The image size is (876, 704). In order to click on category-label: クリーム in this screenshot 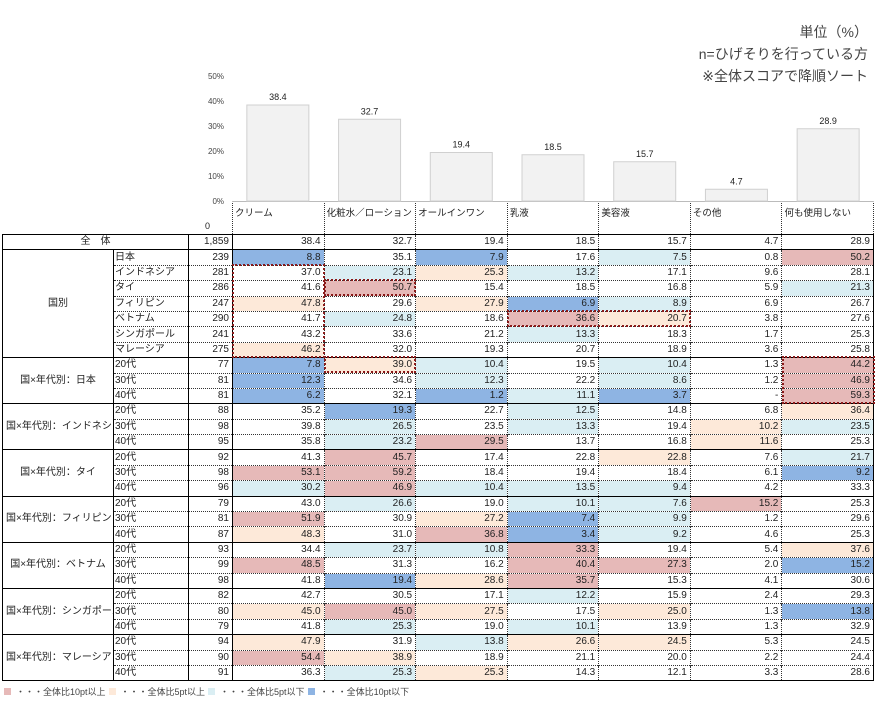, I will do `click(278, 218)`.